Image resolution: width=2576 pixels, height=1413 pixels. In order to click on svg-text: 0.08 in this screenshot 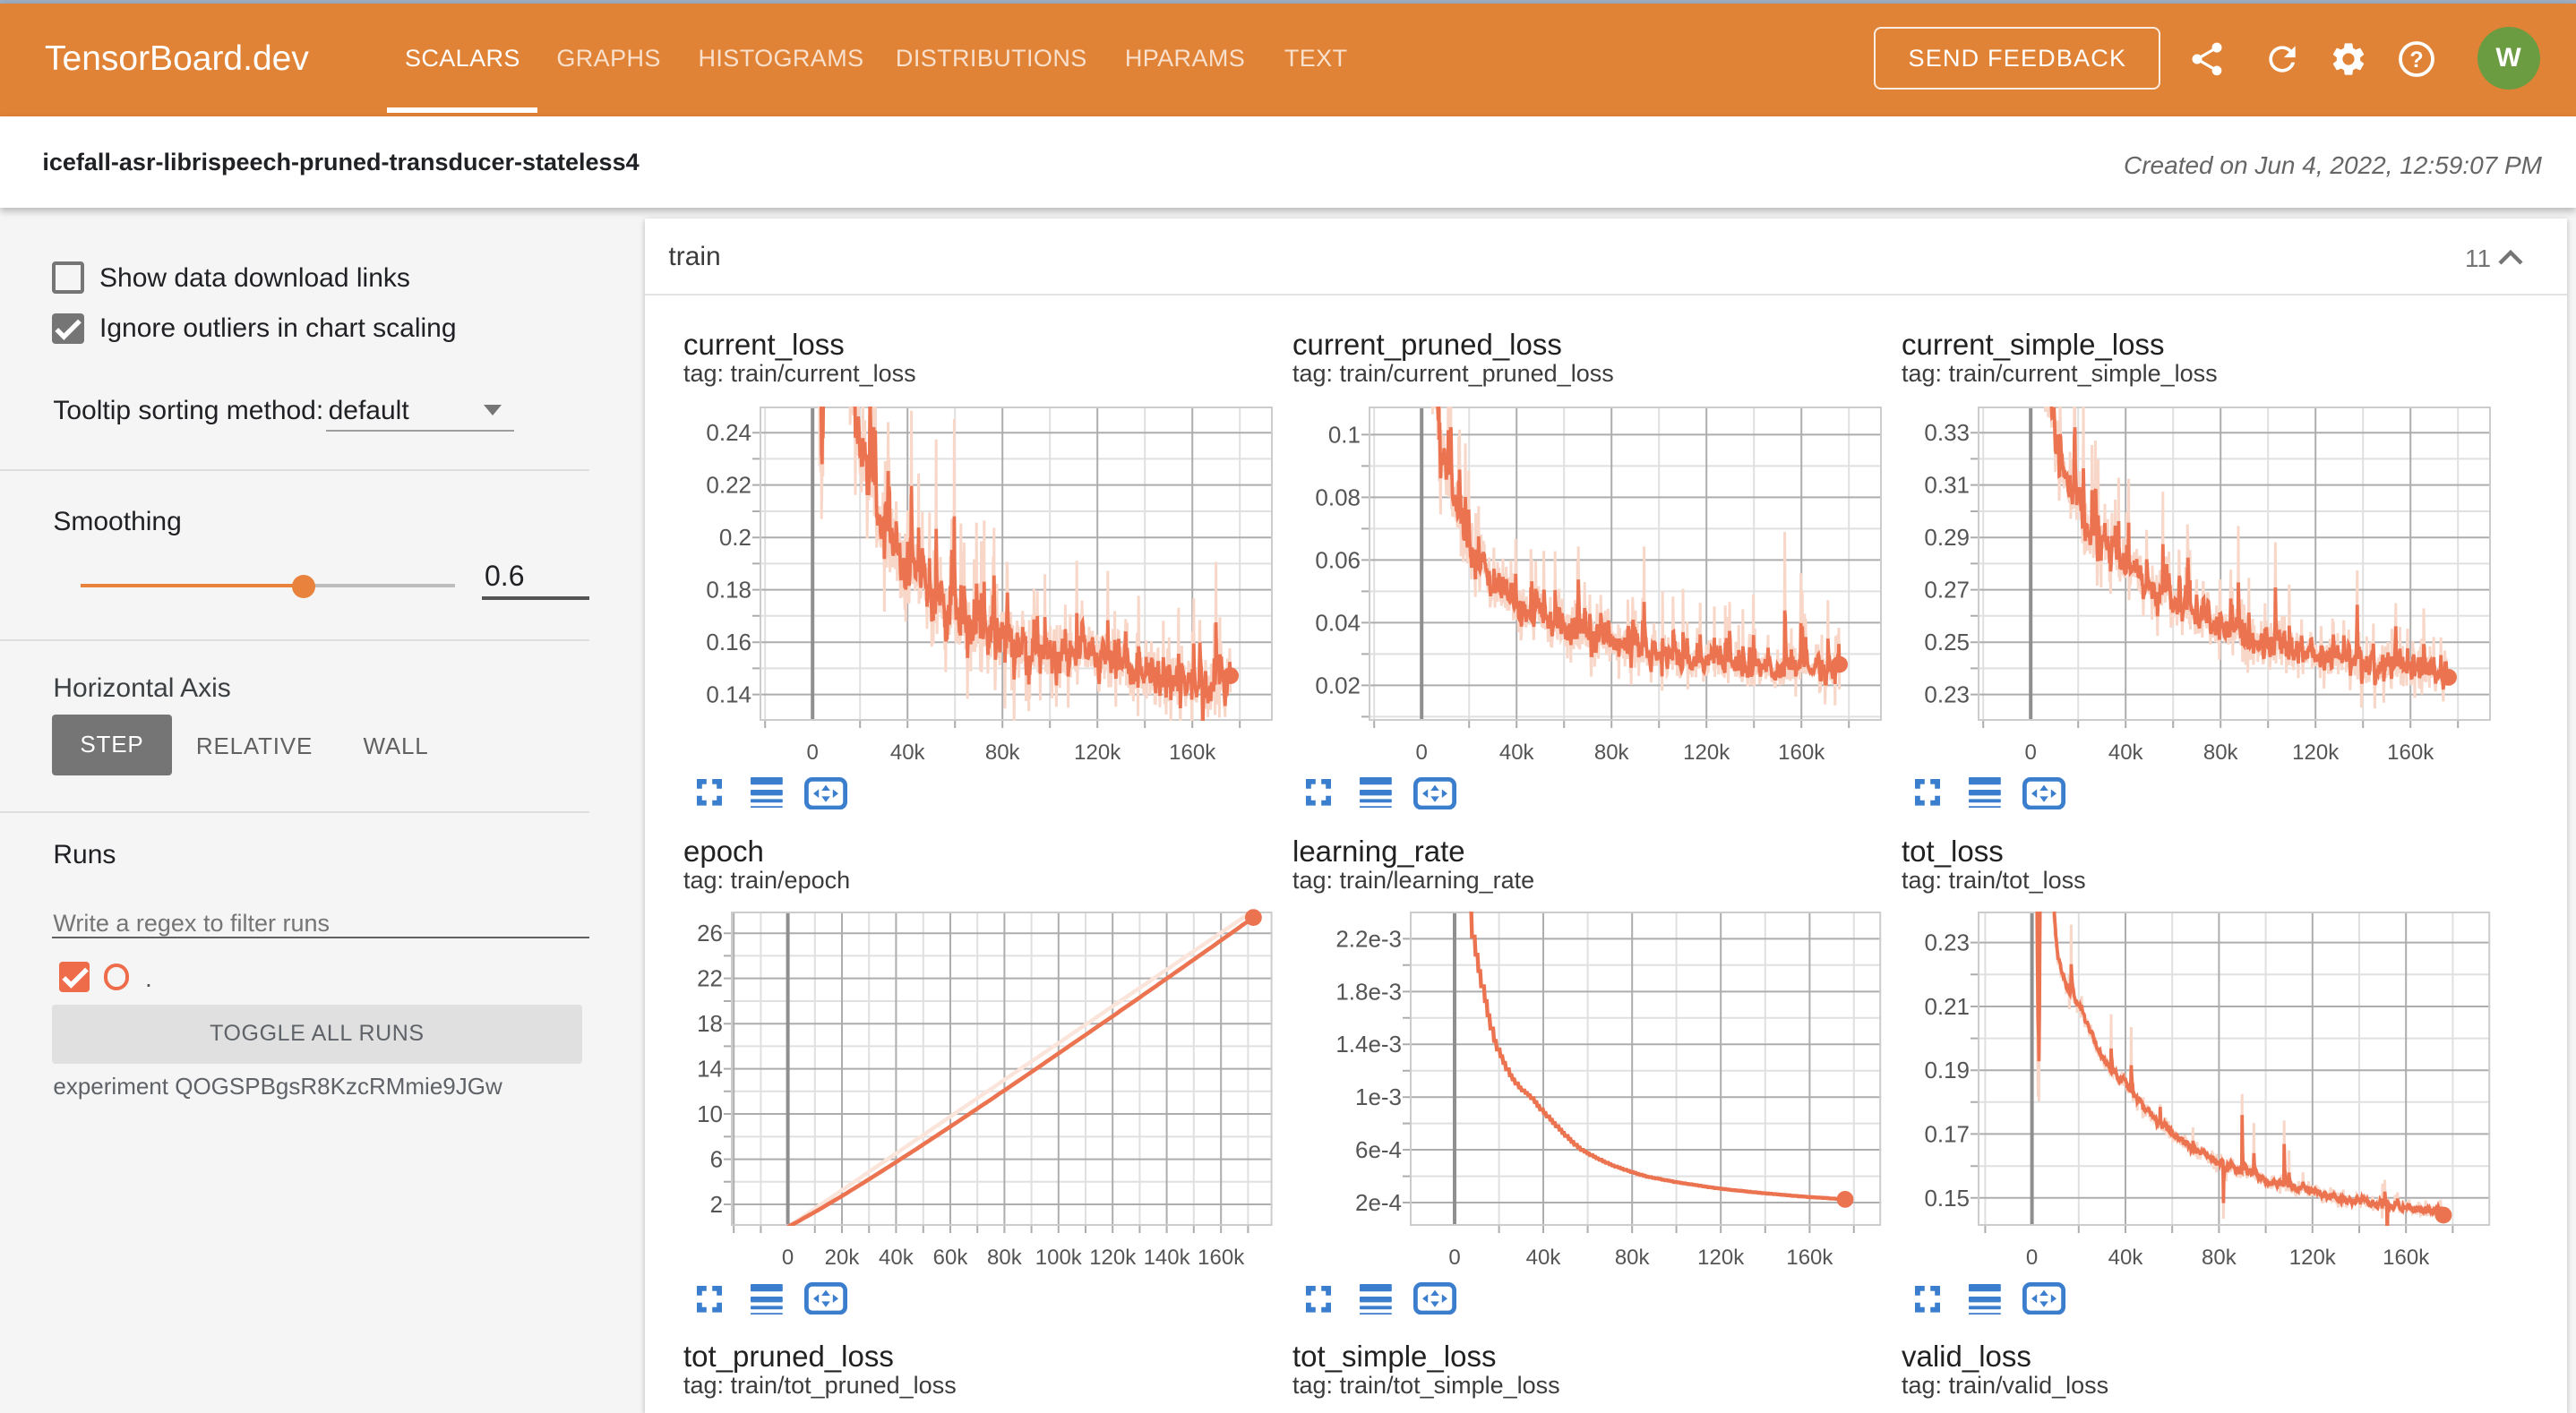, I will do `click(1338, 497)`.